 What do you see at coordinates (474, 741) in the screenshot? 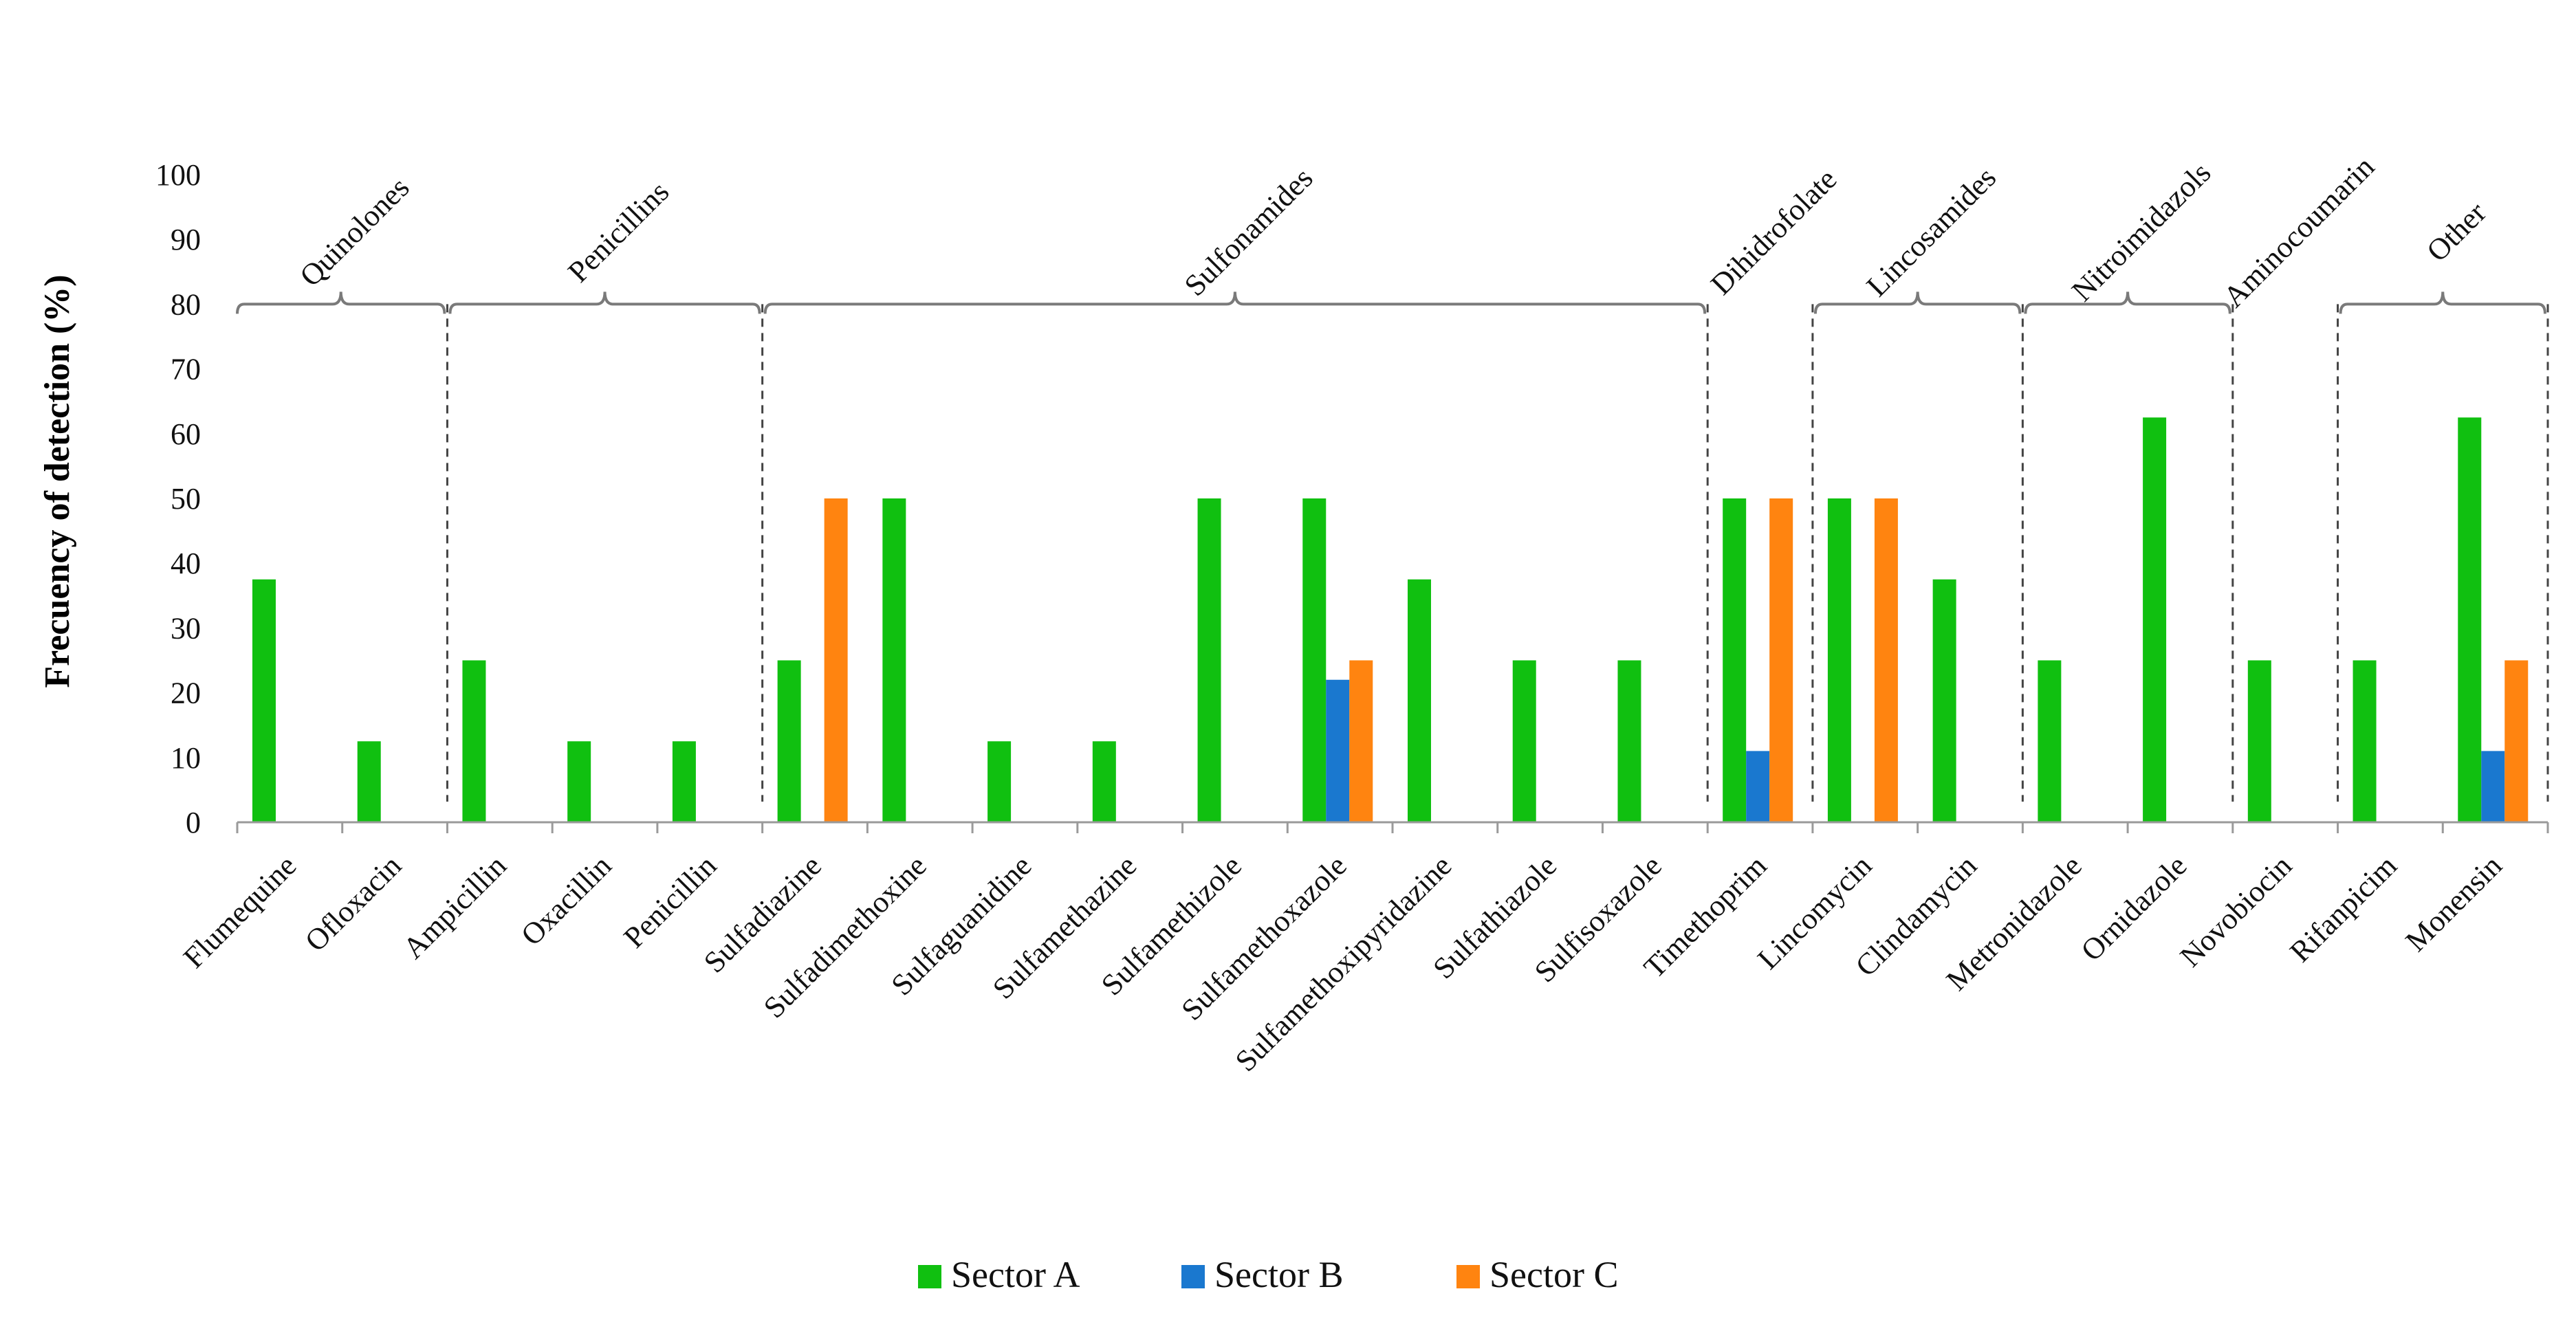
I see `bar-sector-a-ampicillin` at bounding box center [474, 741].